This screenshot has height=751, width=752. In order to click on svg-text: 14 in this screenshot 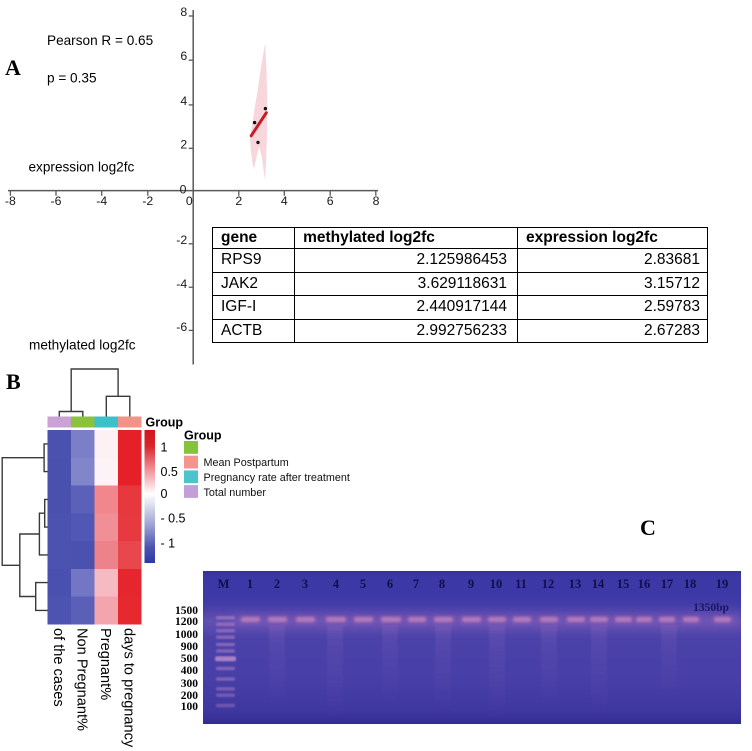, I will do `click(598, 584)`.